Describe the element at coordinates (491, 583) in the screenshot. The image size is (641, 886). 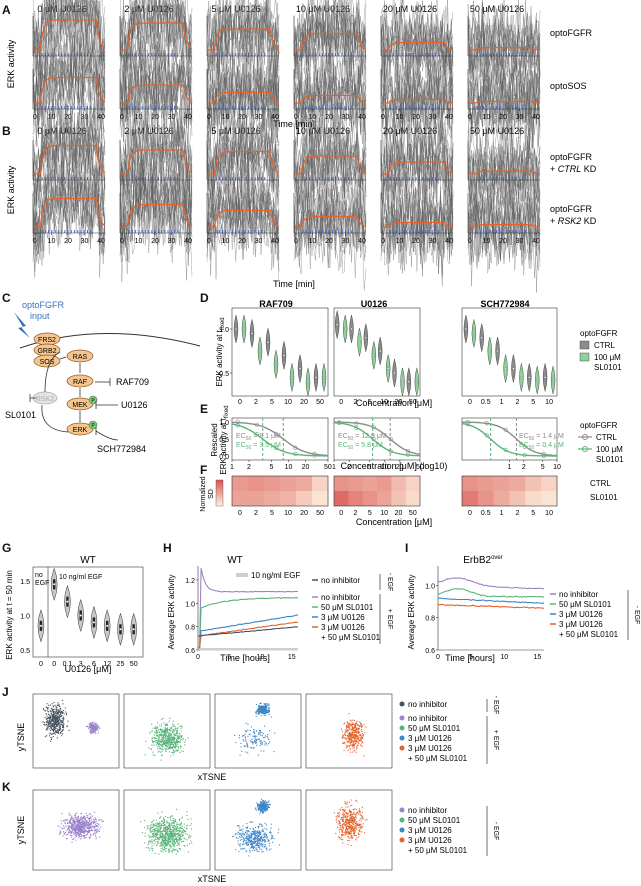
I see `panel-i-series-no-inhibitor` at that location.